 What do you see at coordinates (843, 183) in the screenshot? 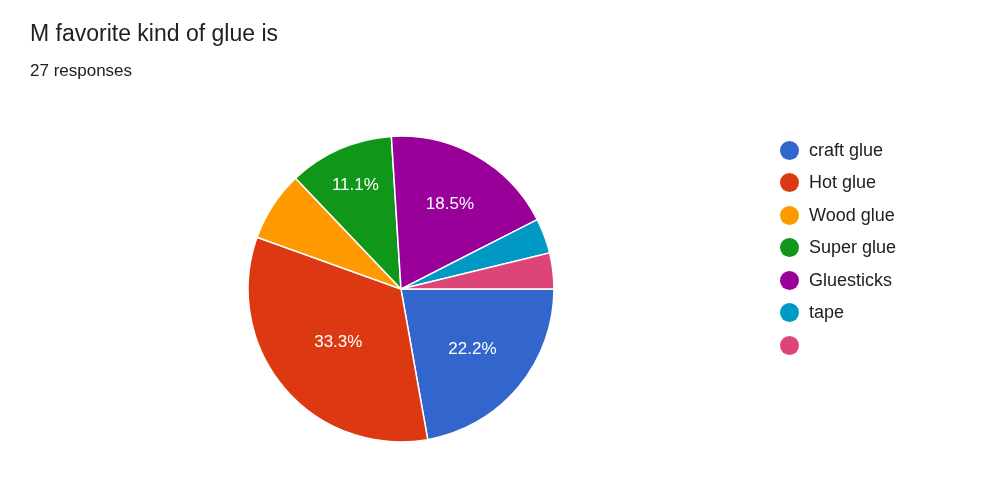
I see `legend-label: Hot glue` at bounding box center [843, 183].